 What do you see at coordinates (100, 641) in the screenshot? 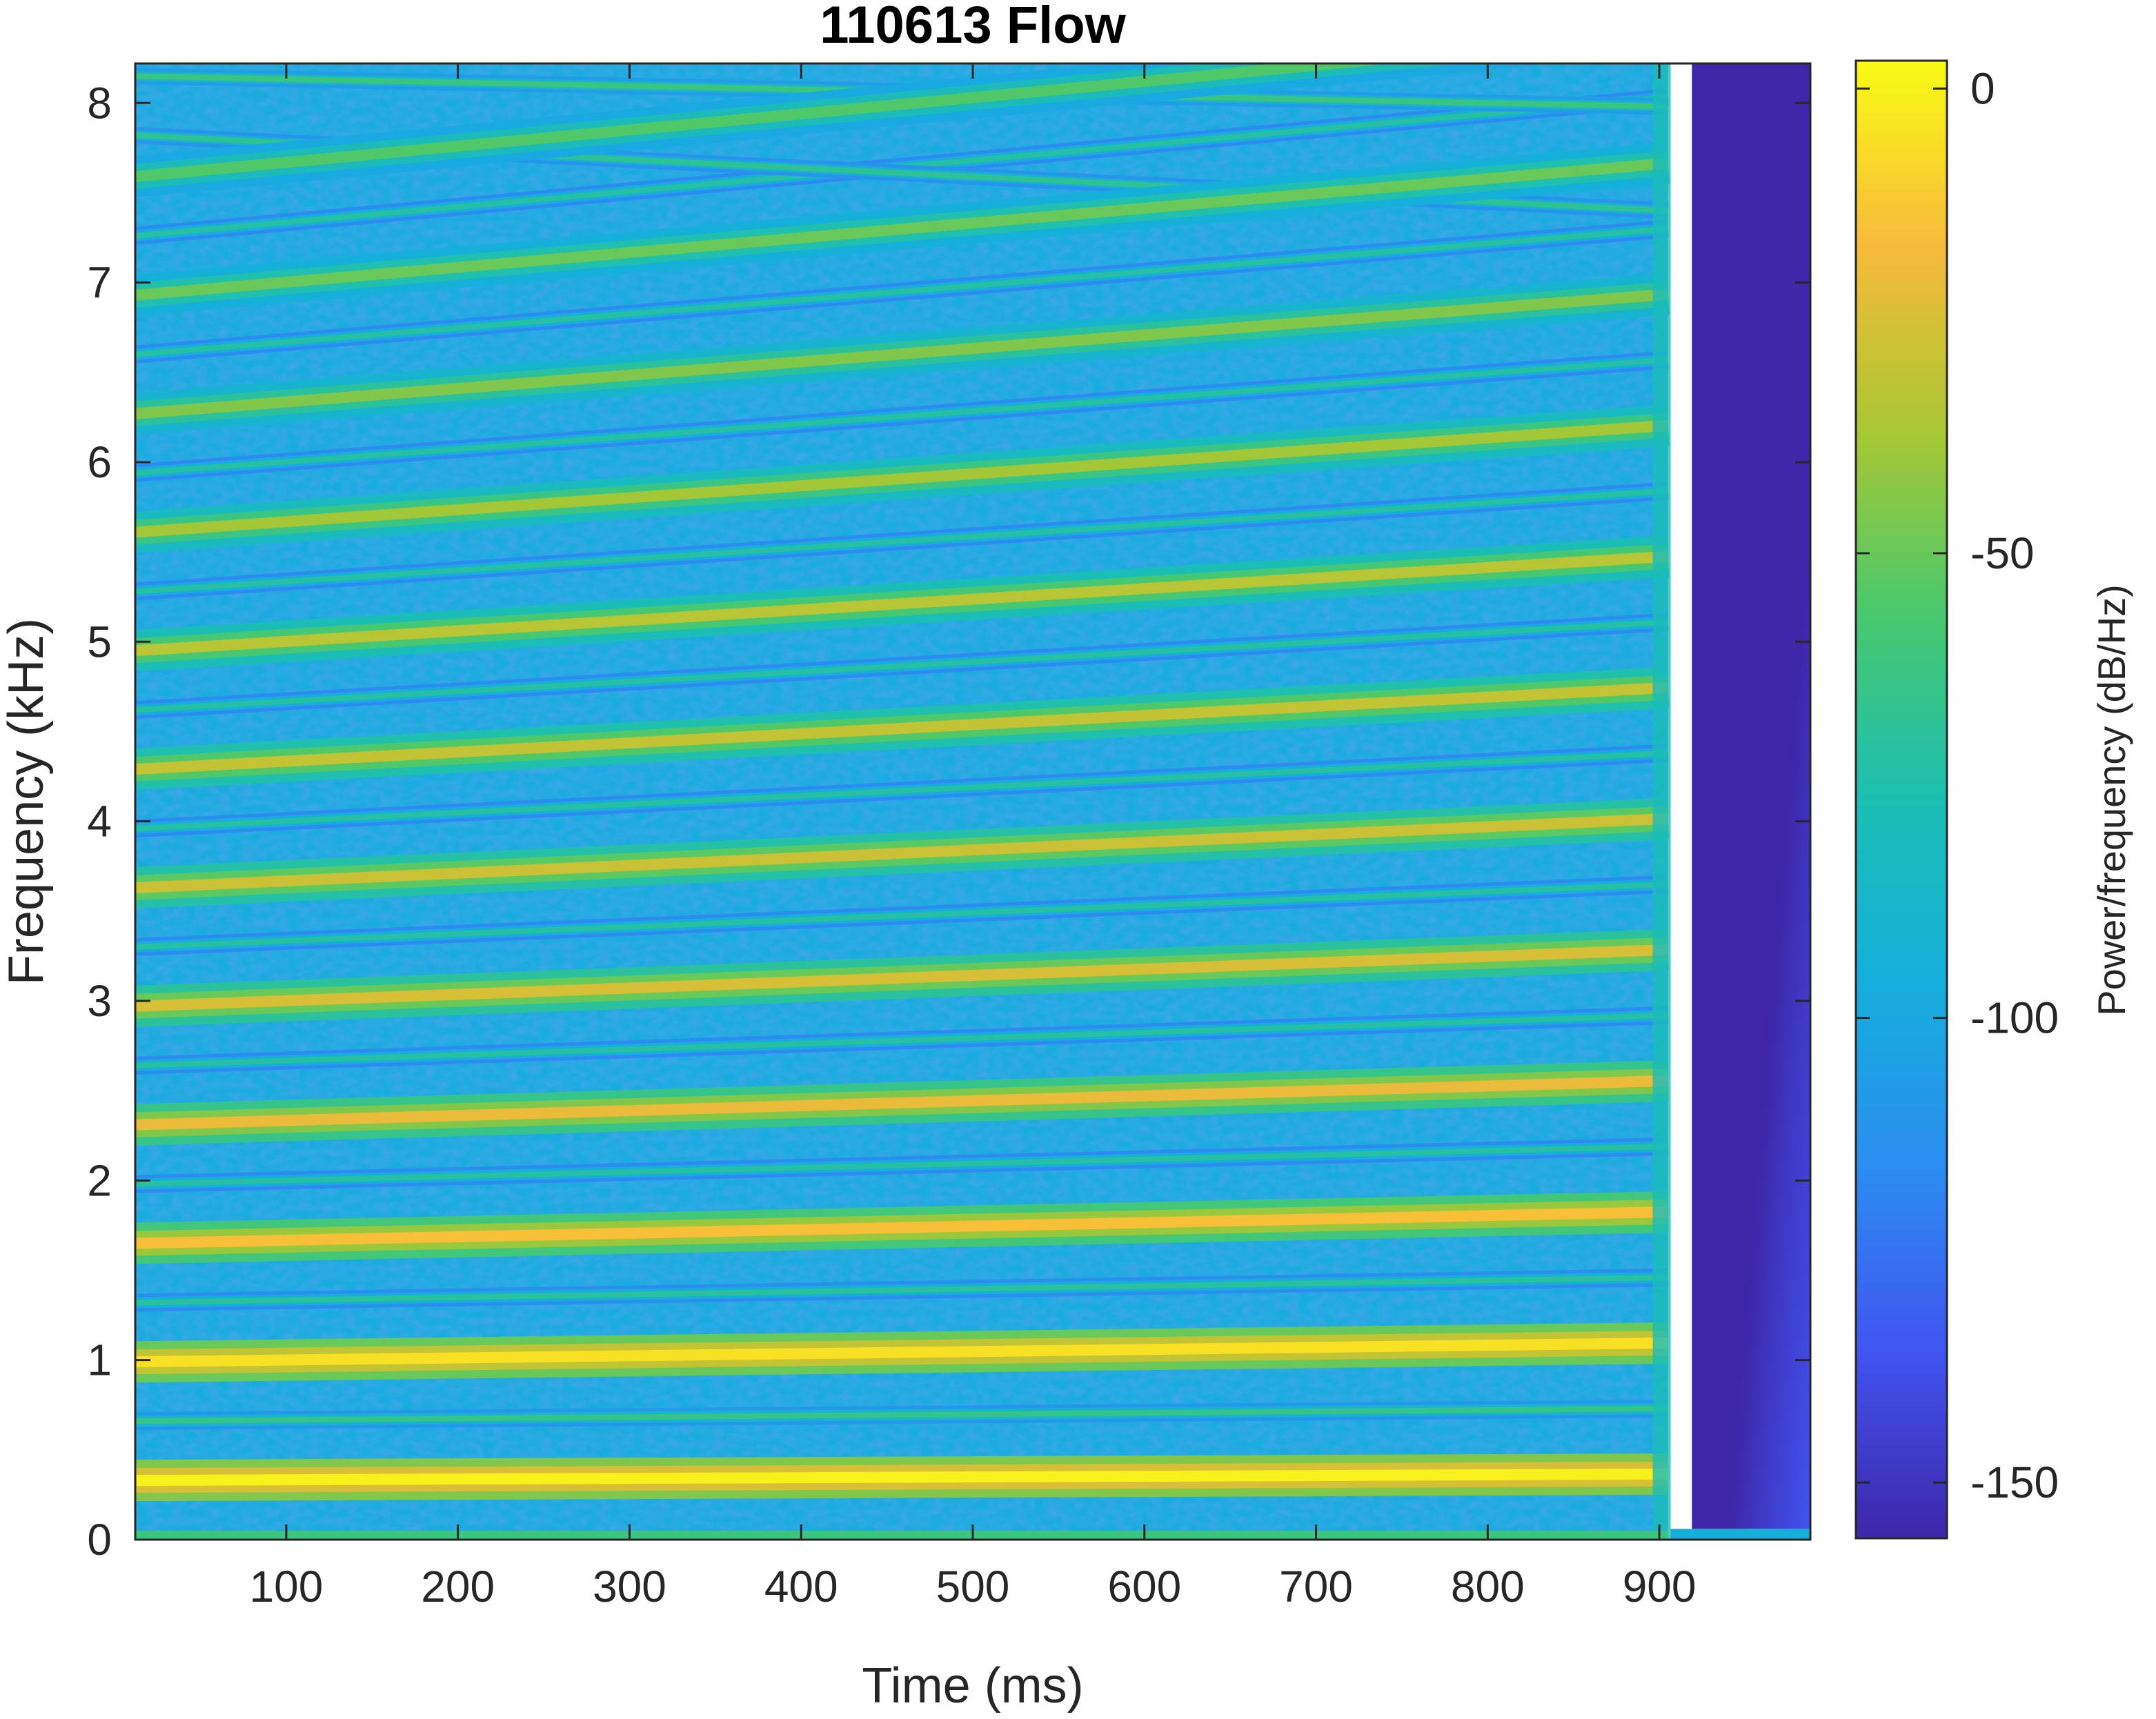
I see `y-tick-label: 5` at bounding box center [100, 641].